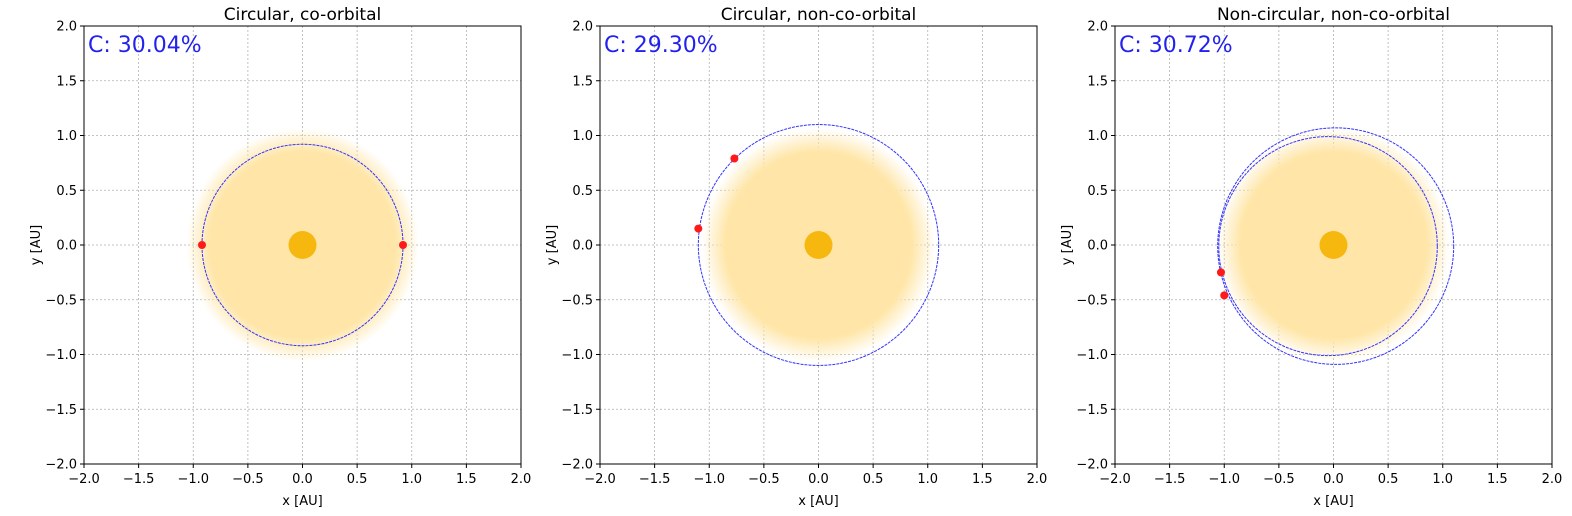  Describe the element at coordinates (303, 15) in the screenshot. I see `panel-title: Circular, co-orbital` at that location.